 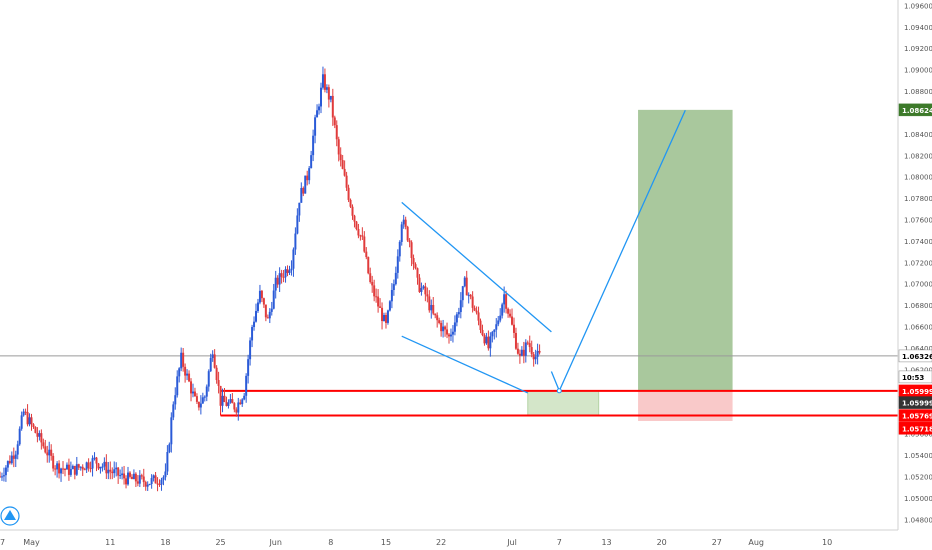 I want to click on price-tick-label: 1.04800, so click(x=918, y=520).